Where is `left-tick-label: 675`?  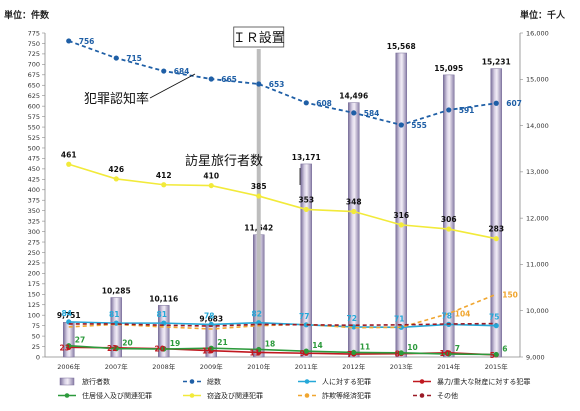
left-tick-label: 675 is located at coordinates (34, 75).